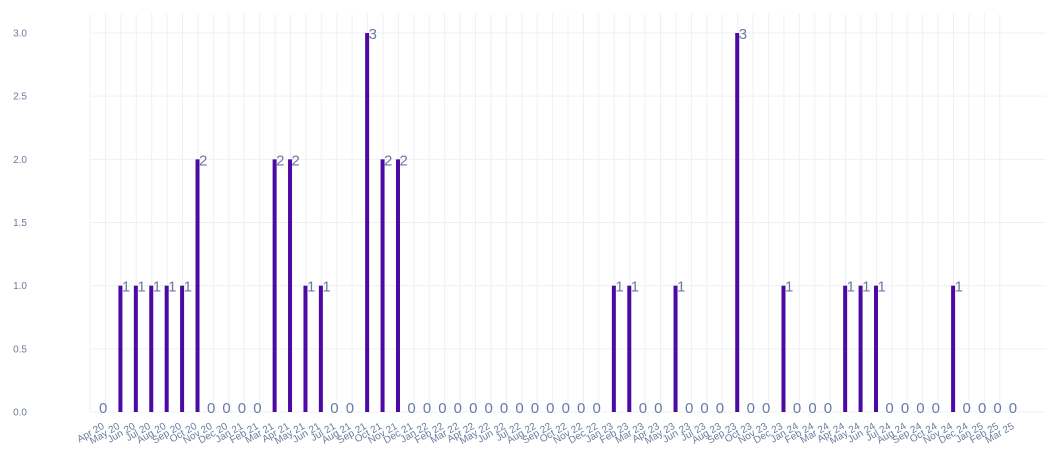  What do you see at coordinates (20, 34) in the screenshot?
I see `y-tick-label: 3.0` at bounding box center [20, 34].